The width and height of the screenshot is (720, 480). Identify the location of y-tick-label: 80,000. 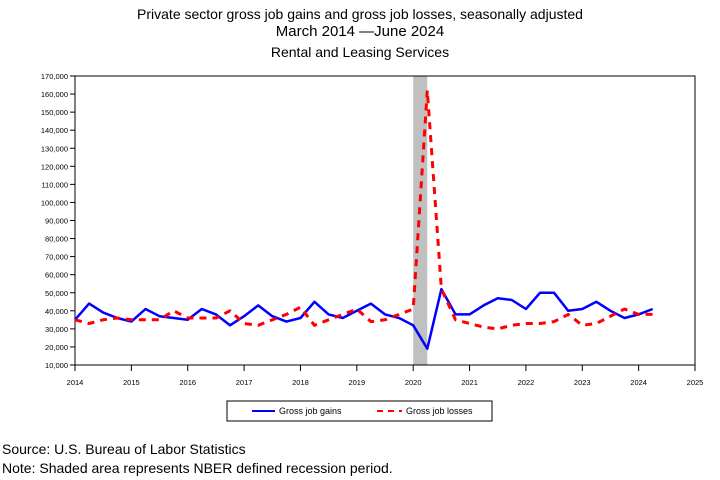
(56, 239).